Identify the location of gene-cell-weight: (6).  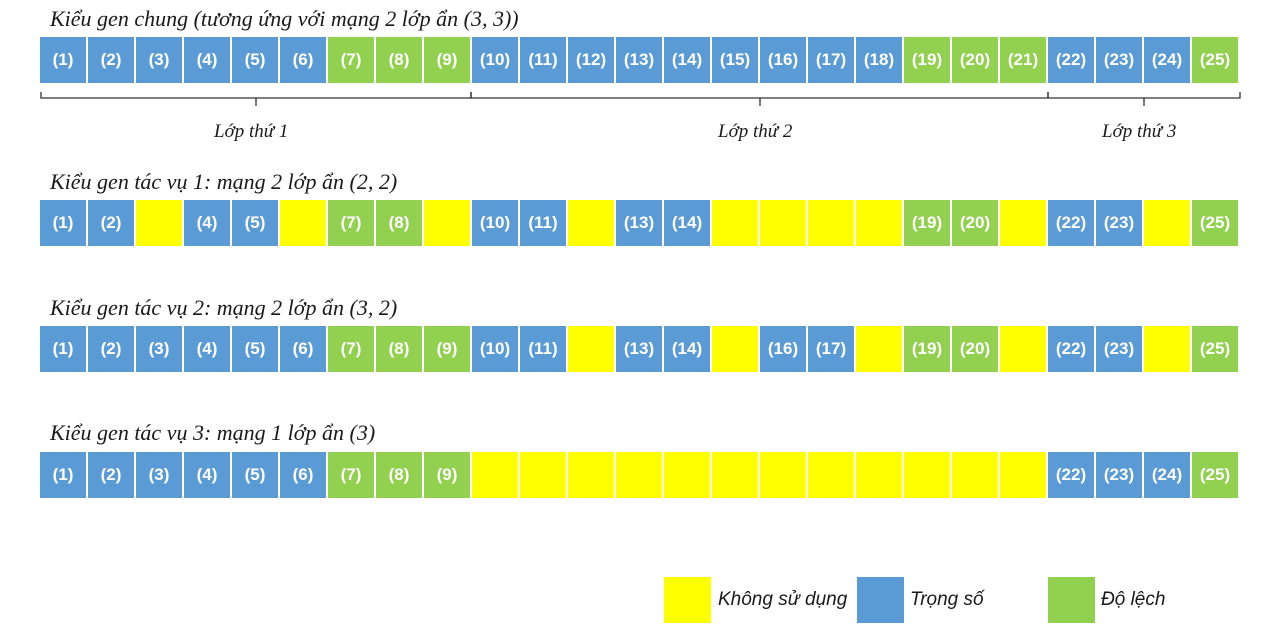
(303, 60).